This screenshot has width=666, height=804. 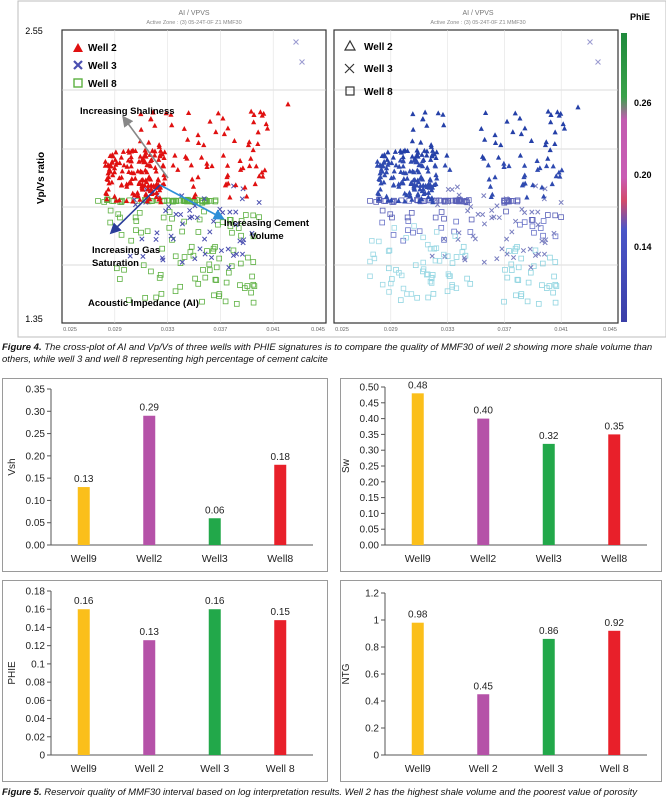 What do you see at coordinates (36, 610) in the screenshot?
I see `y-tick-label: 0.16` at bounding box center [36, 610].